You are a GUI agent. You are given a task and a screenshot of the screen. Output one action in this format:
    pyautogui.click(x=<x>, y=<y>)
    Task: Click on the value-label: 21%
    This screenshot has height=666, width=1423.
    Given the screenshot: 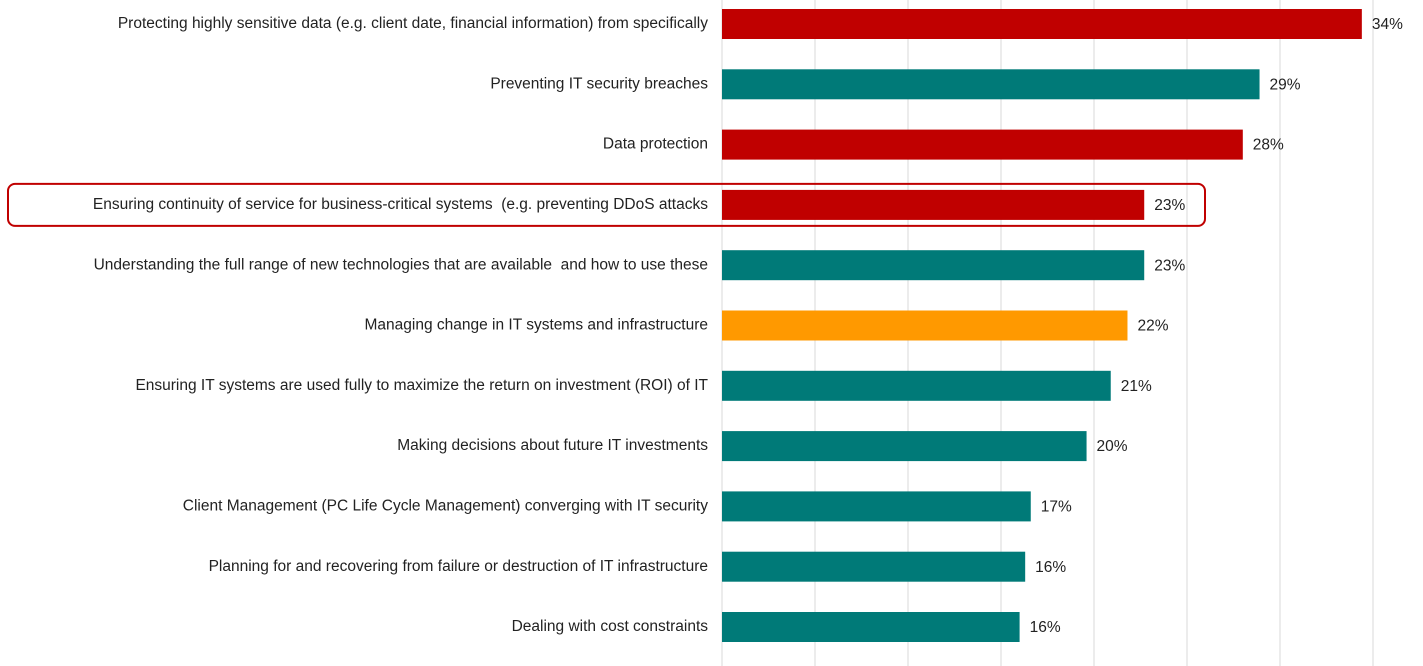 What is the action you would take?
    pyautogui.click(x=1136, y=386)
    